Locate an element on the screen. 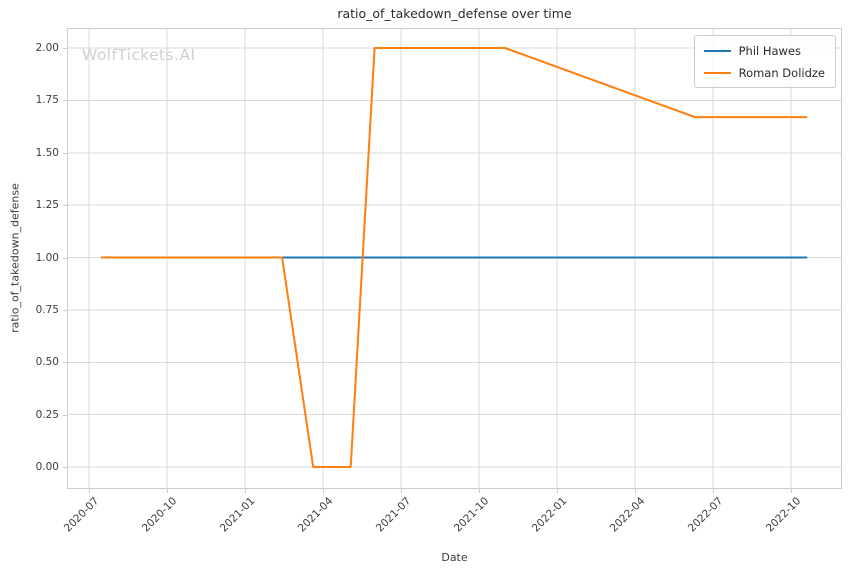  x-tick-label: 2021-01 is located at coordinates (237, 515).